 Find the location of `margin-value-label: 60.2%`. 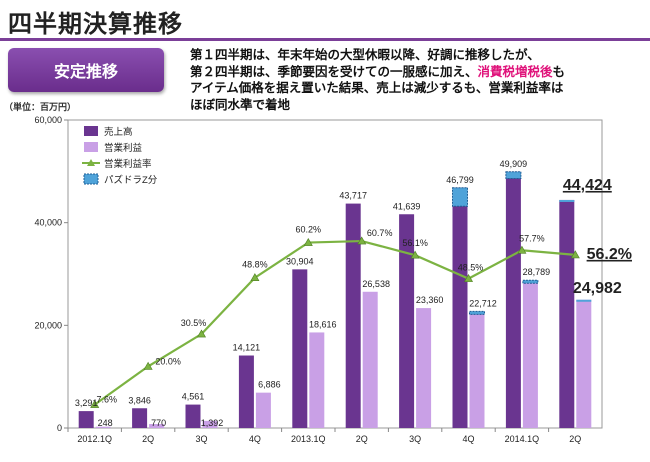

margin-value-label: 60.2% is located at coordinates (309, 230).